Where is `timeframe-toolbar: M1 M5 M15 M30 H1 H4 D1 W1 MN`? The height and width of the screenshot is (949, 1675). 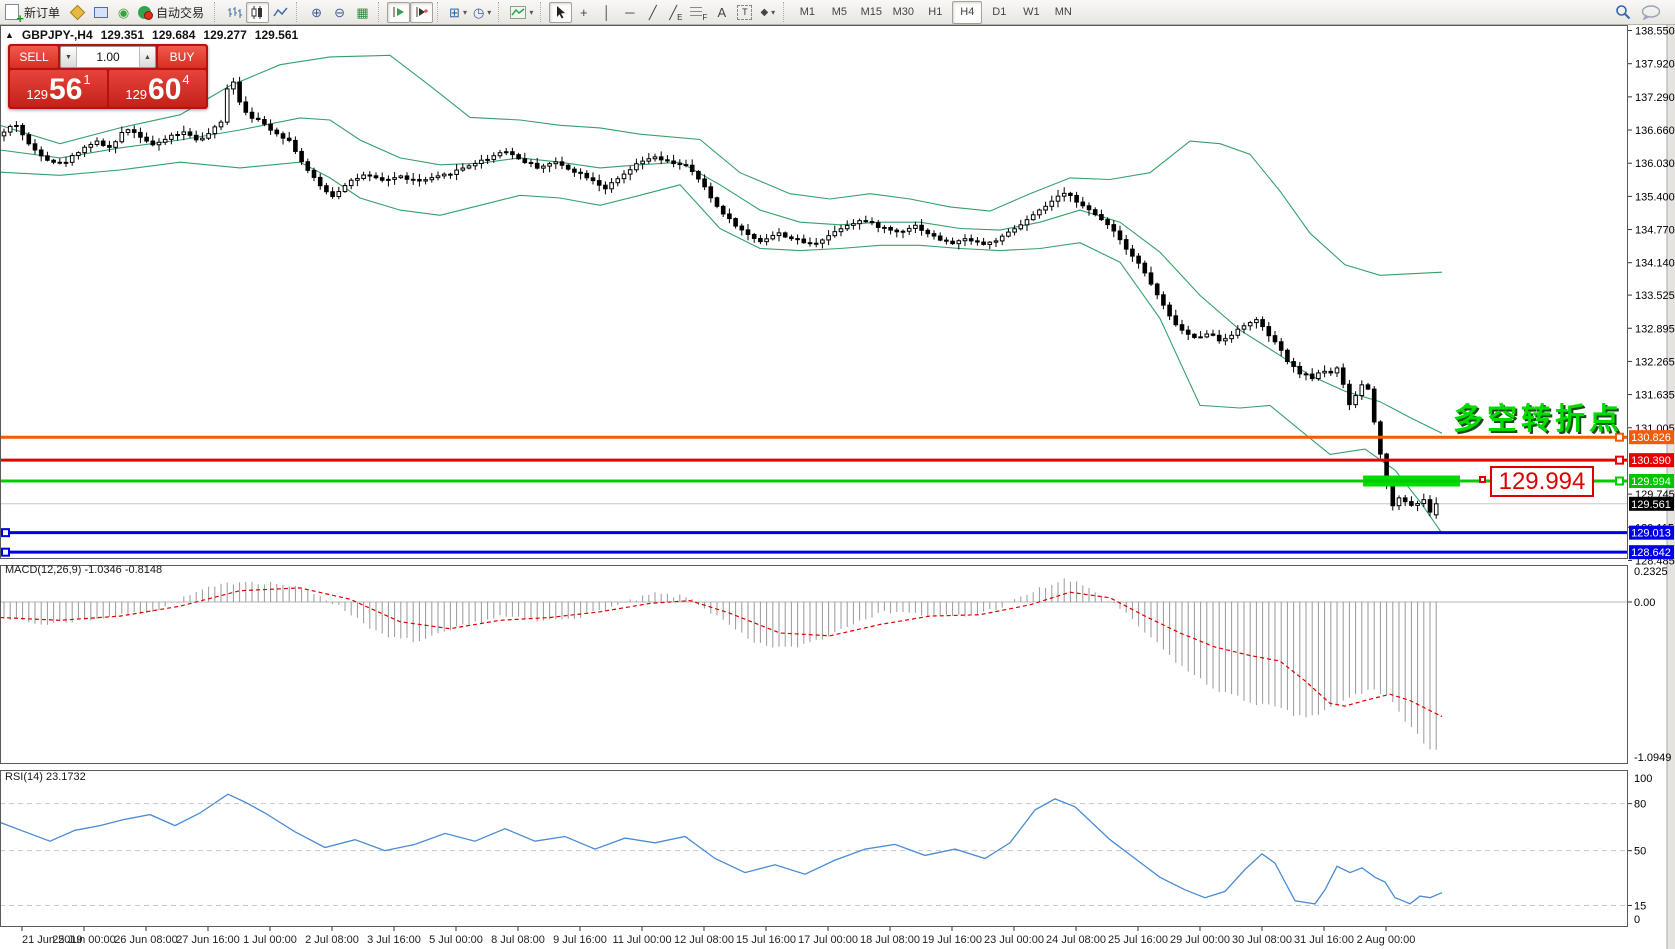 timeframe-toolbar: M1 M5 M15 M30 H1 H4 D1 W1 MN is located at coordinates (935, 12).